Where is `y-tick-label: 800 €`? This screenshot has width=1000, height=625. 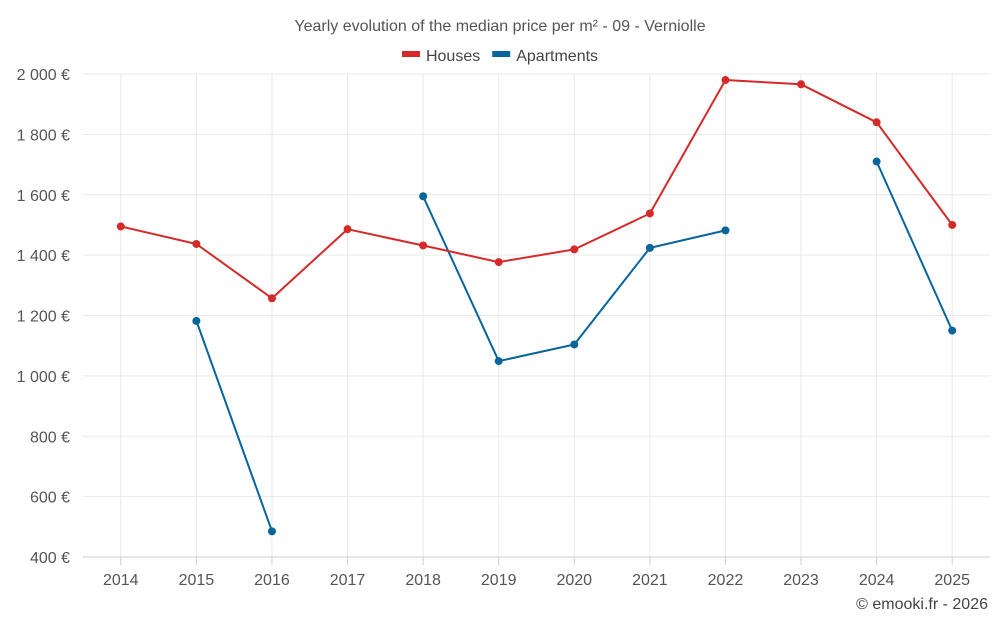 y-tick-label: 800 € is located at coordinates (50, 437).